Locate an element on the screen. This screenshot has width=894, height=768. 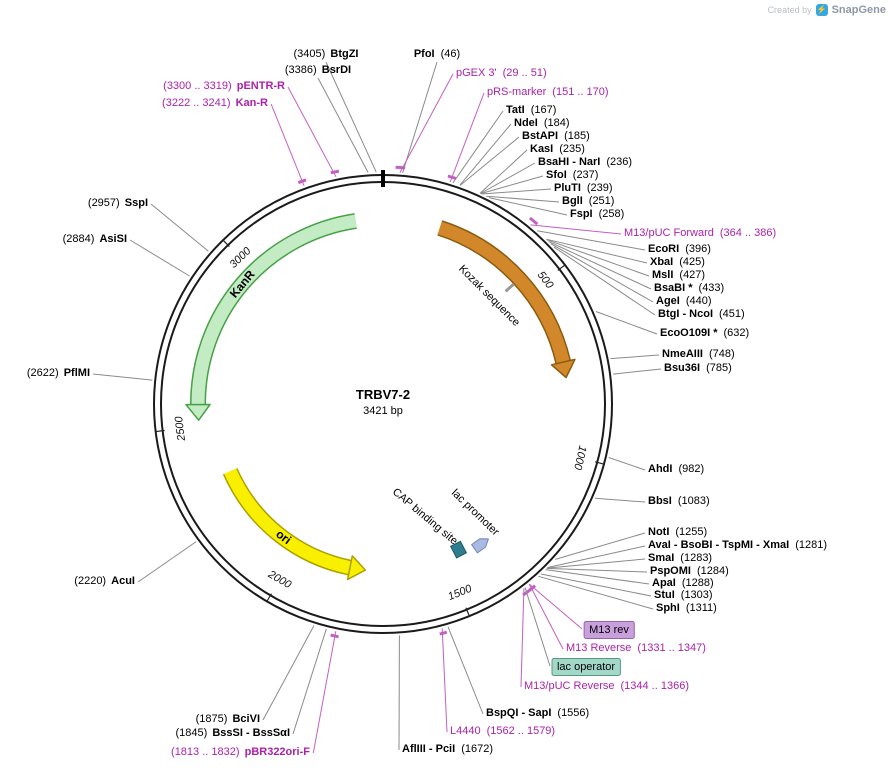
ori-arrowhead is located at coordinates (356, 568).